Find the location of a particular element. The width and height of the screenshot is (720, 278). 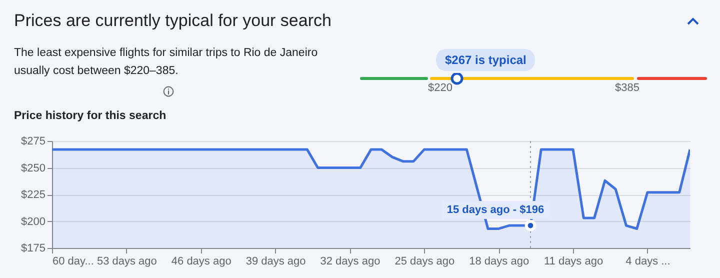

x-tick-label: 53 days ago is located at coordinates (126, 262).